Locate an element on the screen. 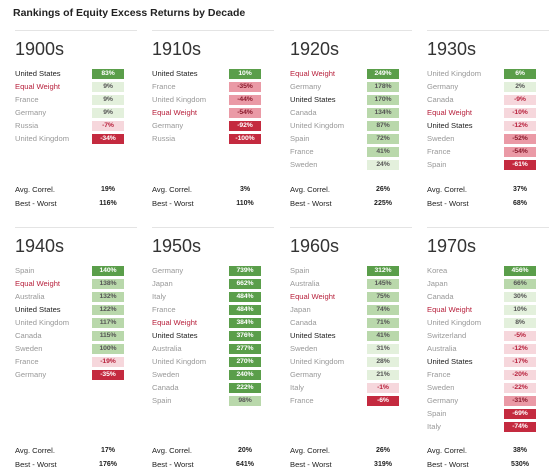 The height and width of the screenshot is (475, 550). ranking-row: Canada 71% is located at coordinates (351, 323).